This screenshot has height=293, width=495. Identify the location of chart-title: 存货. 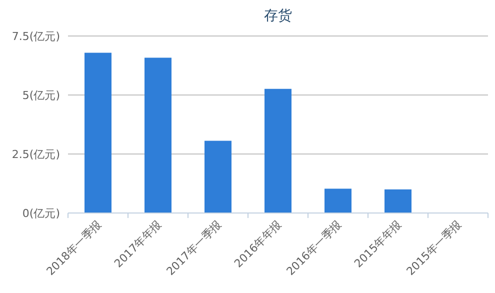
(278, 16).